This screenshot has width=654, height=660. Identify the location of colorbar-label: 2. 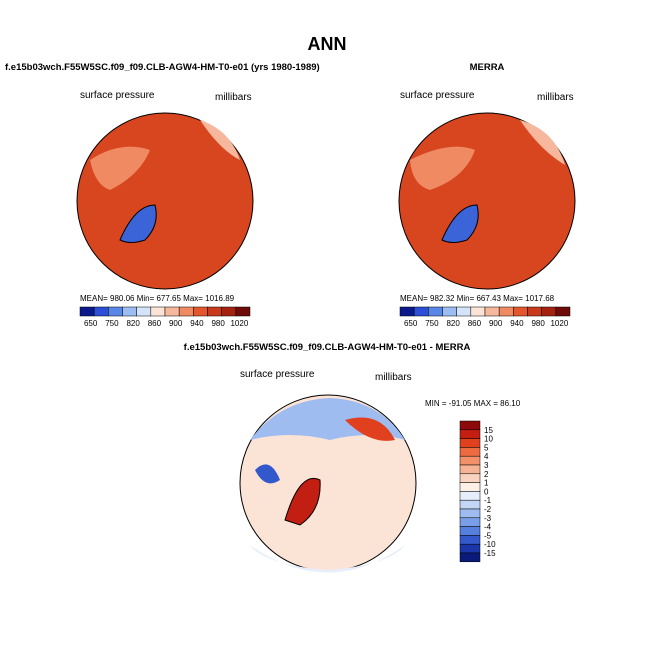
(486, 474).